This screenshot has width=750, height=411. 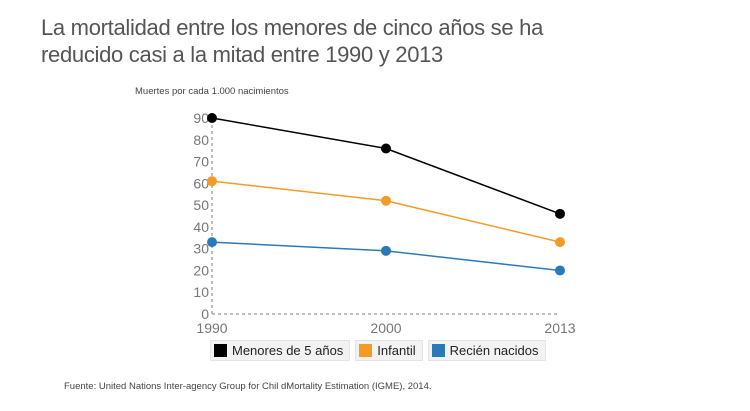 What do you see at coordinates (212, 91) in the screenshot?
I see `y-axis-label: Muertes por cada 1.000 nacimientos` at bounding box center [212, 91].